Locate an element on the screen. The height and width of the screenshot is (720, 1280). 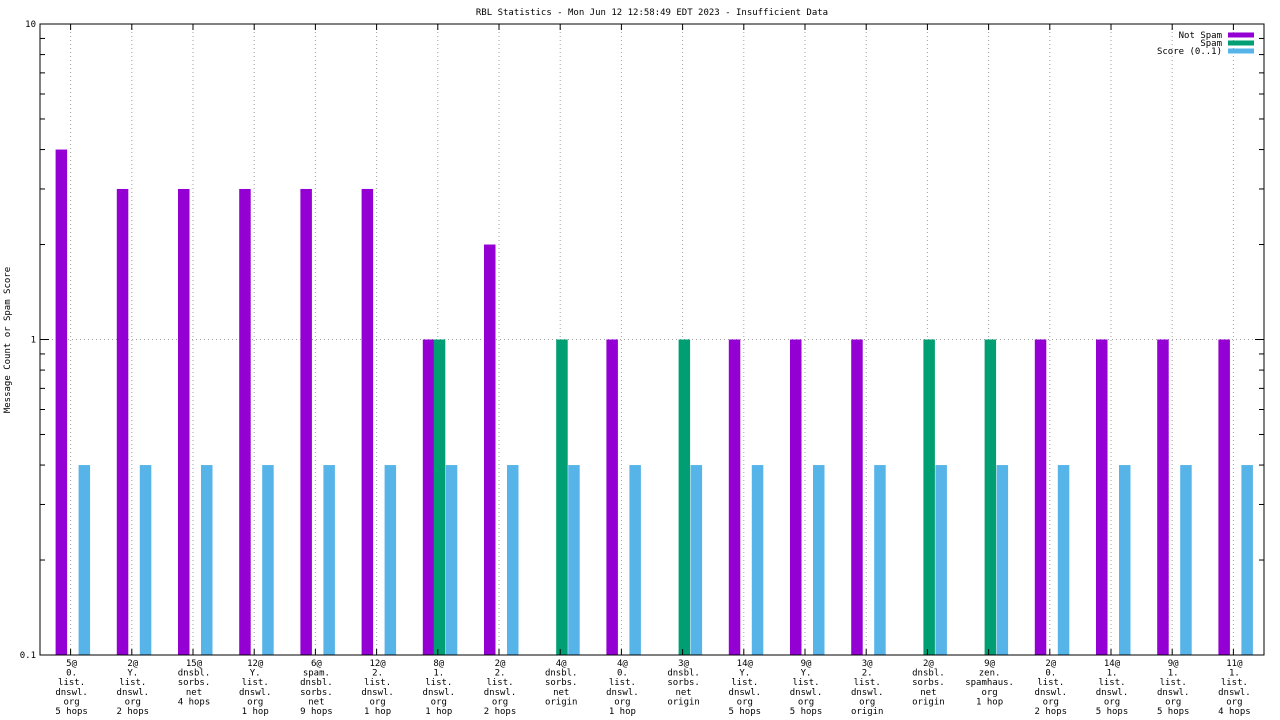
x-category-label: 8@ is located at coordinates (438, 664).